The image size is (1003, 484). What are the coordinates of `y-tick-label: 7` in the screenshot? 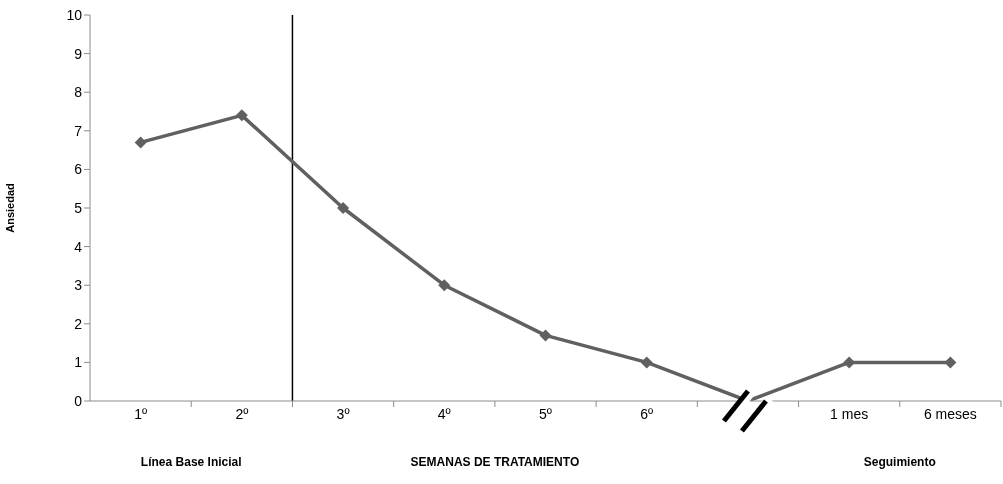 It's located at (78, 130).